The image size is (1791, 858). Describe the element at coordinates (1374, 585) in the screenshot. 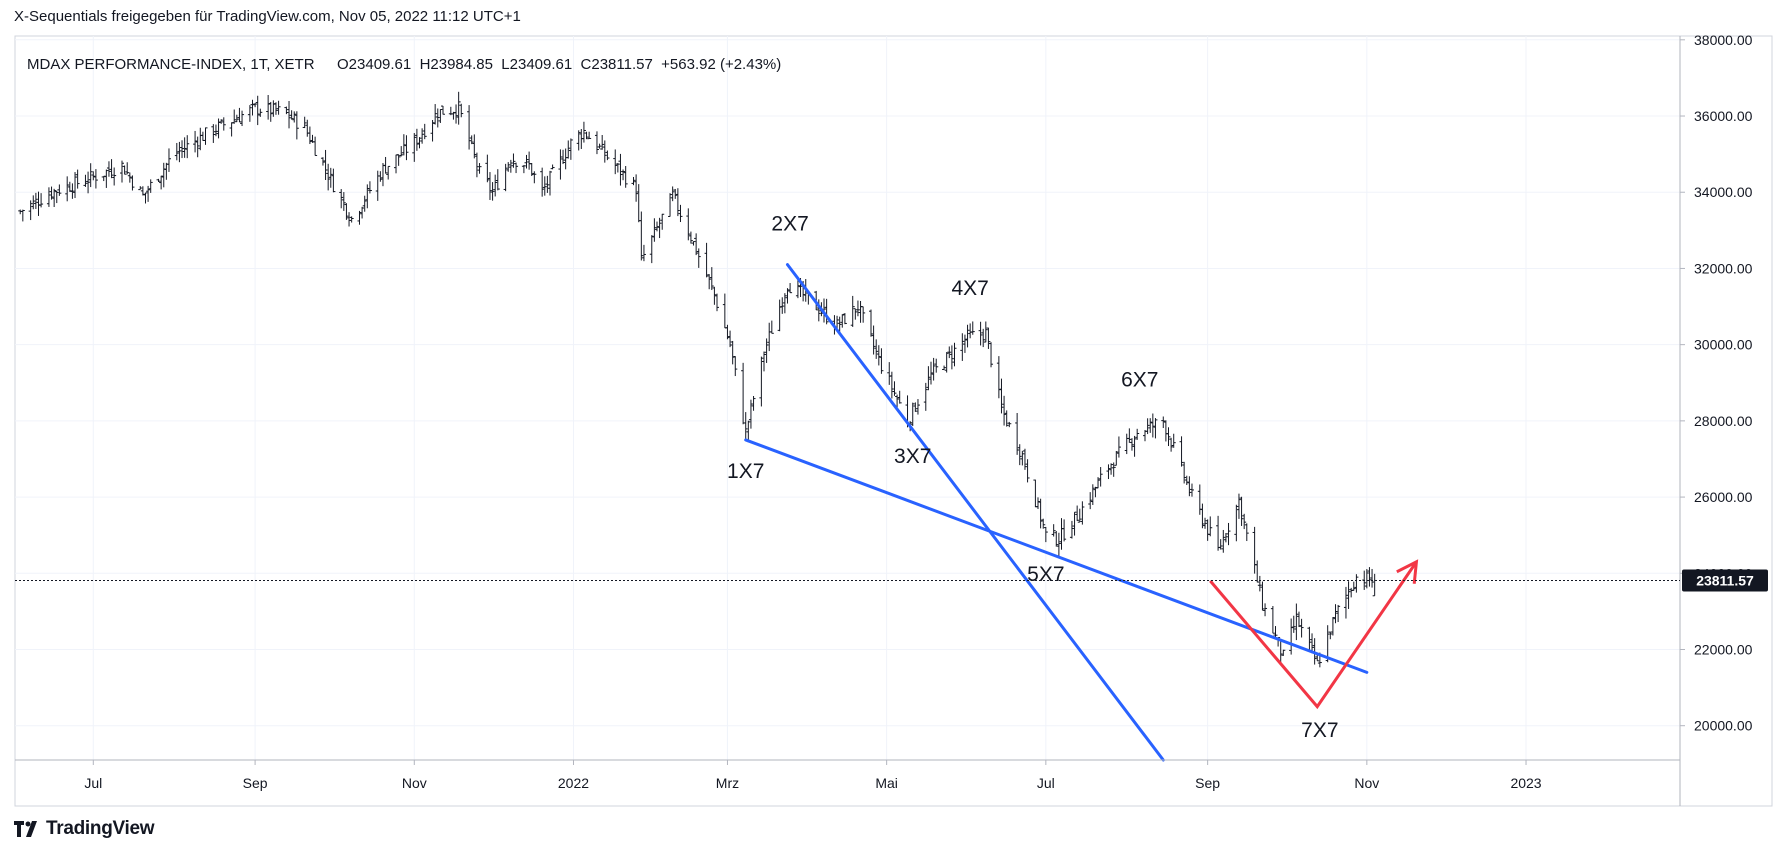

I see `ohlc-bar-last` at that location.